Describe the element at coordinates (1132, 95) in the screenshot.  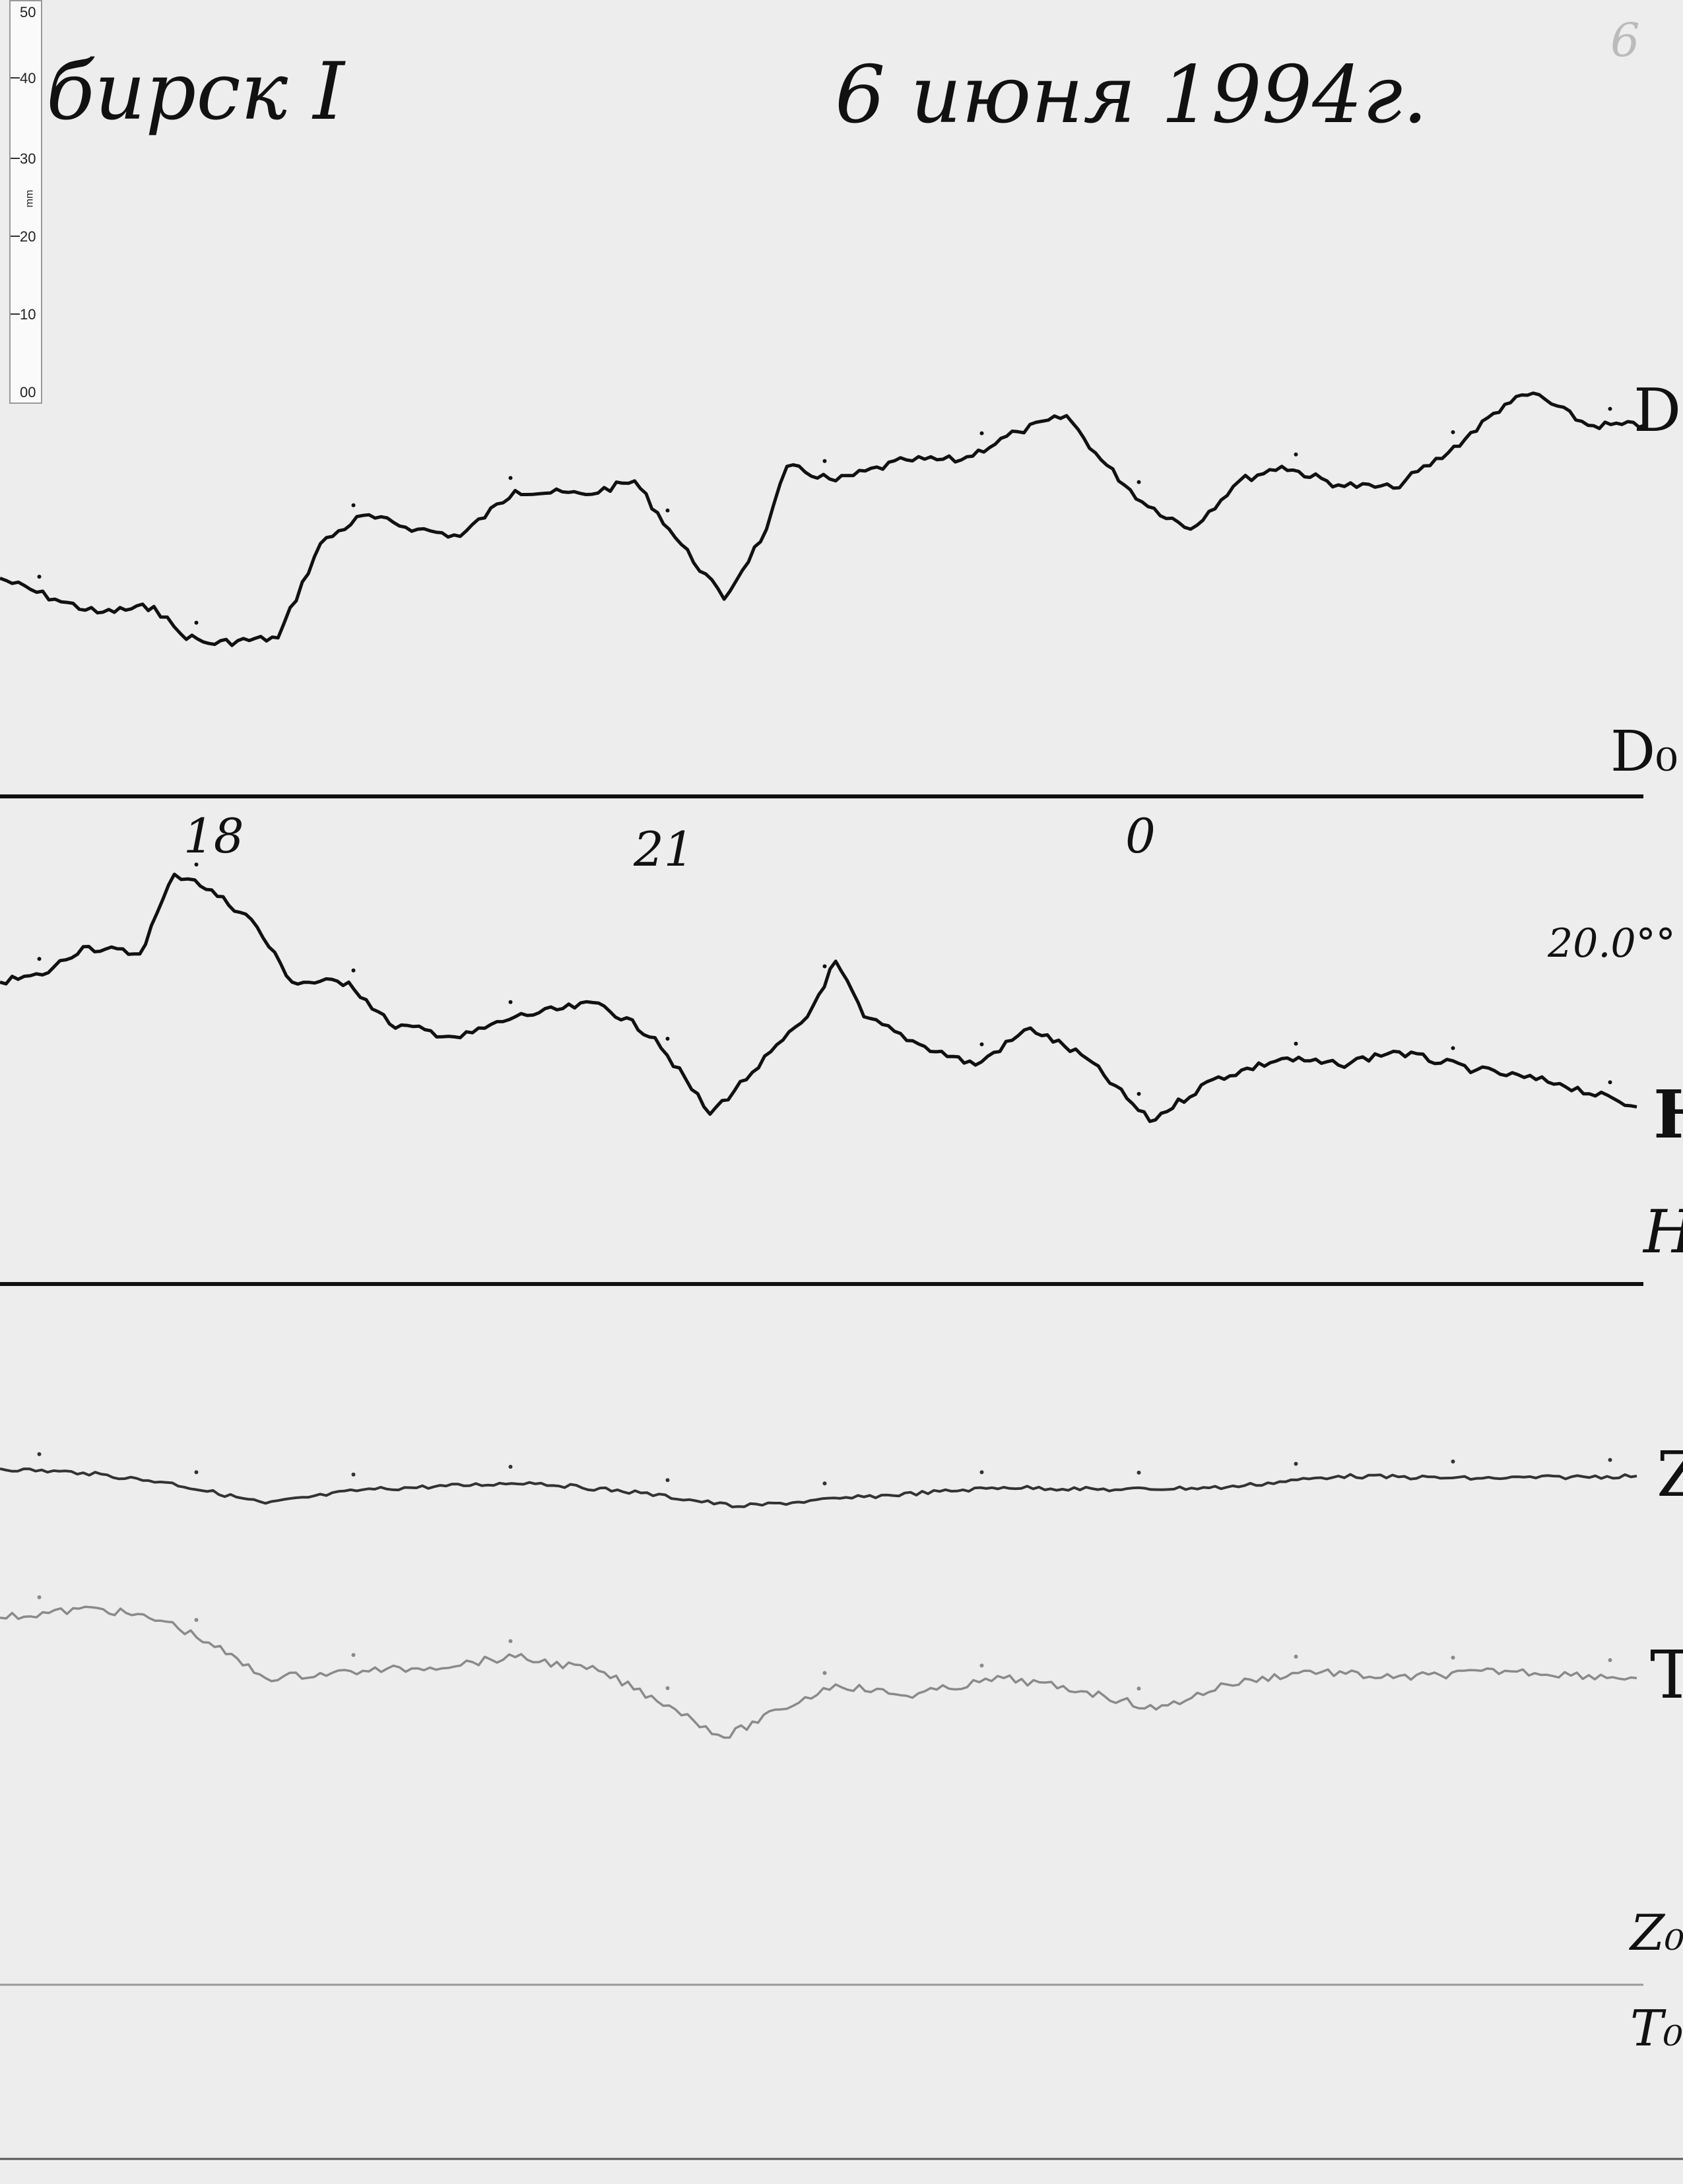
I see `record-date: 6 июня 1994г.` at that location.